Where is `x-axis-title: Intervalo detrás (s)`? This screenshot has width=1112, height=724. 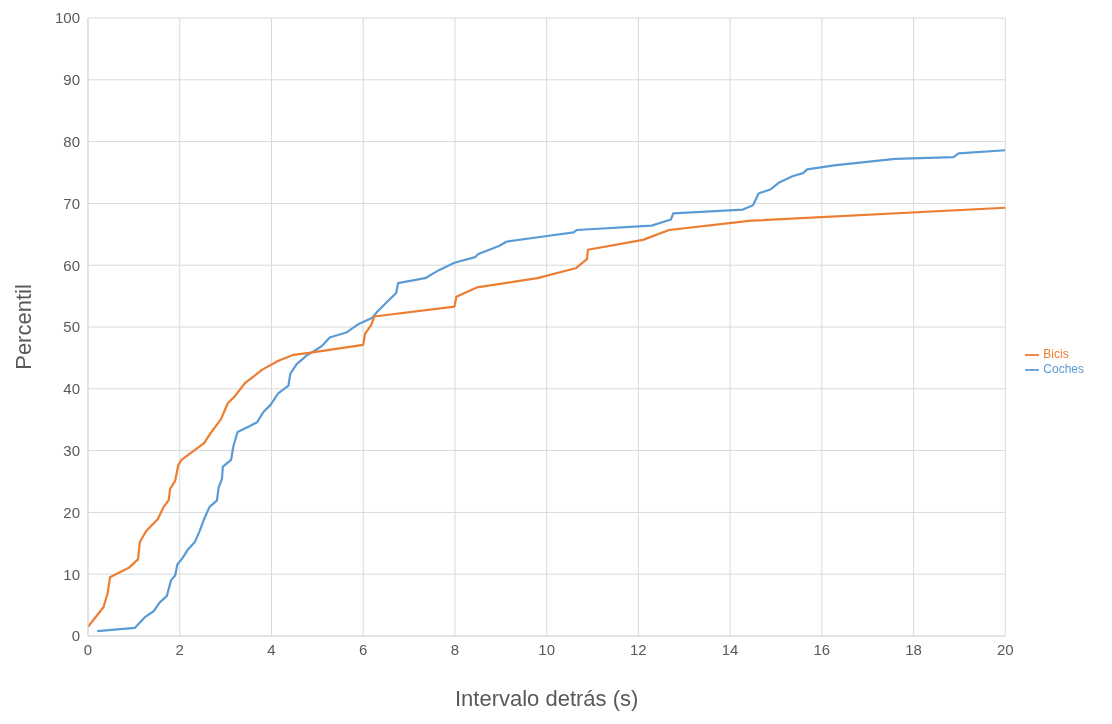
x-axis-title: Intervalo detrás (s) is located at coordinates (546, 698).